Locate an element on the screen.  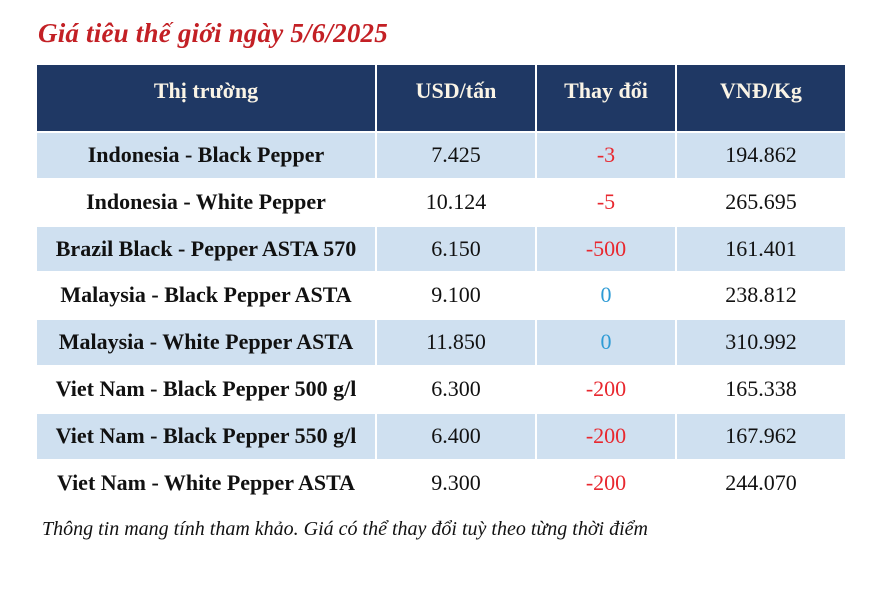
usd-cell: 7.425 is located at coordinates (456, 155).